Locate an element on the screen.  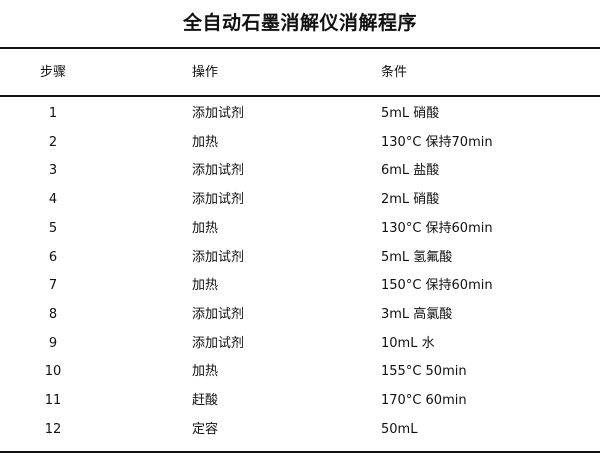
cell-condition: 3mL 高氯酸 is located at coordinates (417, 314).